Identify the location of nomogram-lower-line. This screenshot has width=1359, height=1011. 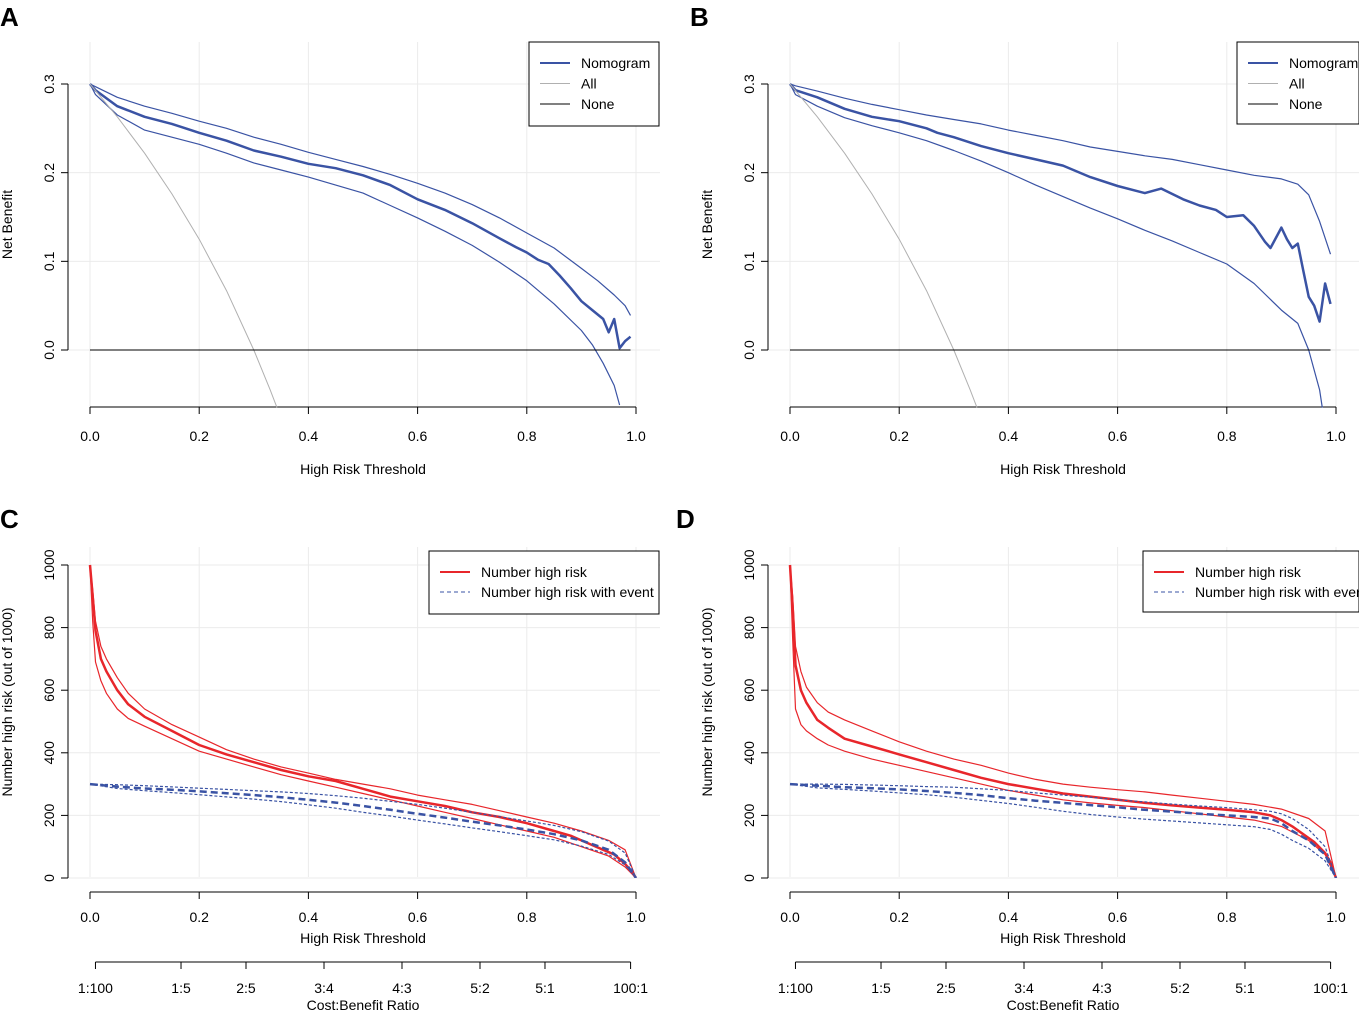
(355, 244).